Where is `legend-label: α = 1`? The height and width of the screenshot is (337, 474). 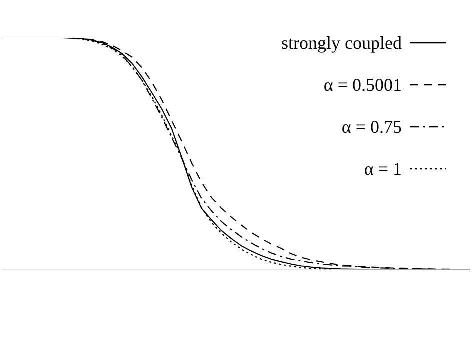
legend-label: α = 1 is located at coordinates (383, 169).